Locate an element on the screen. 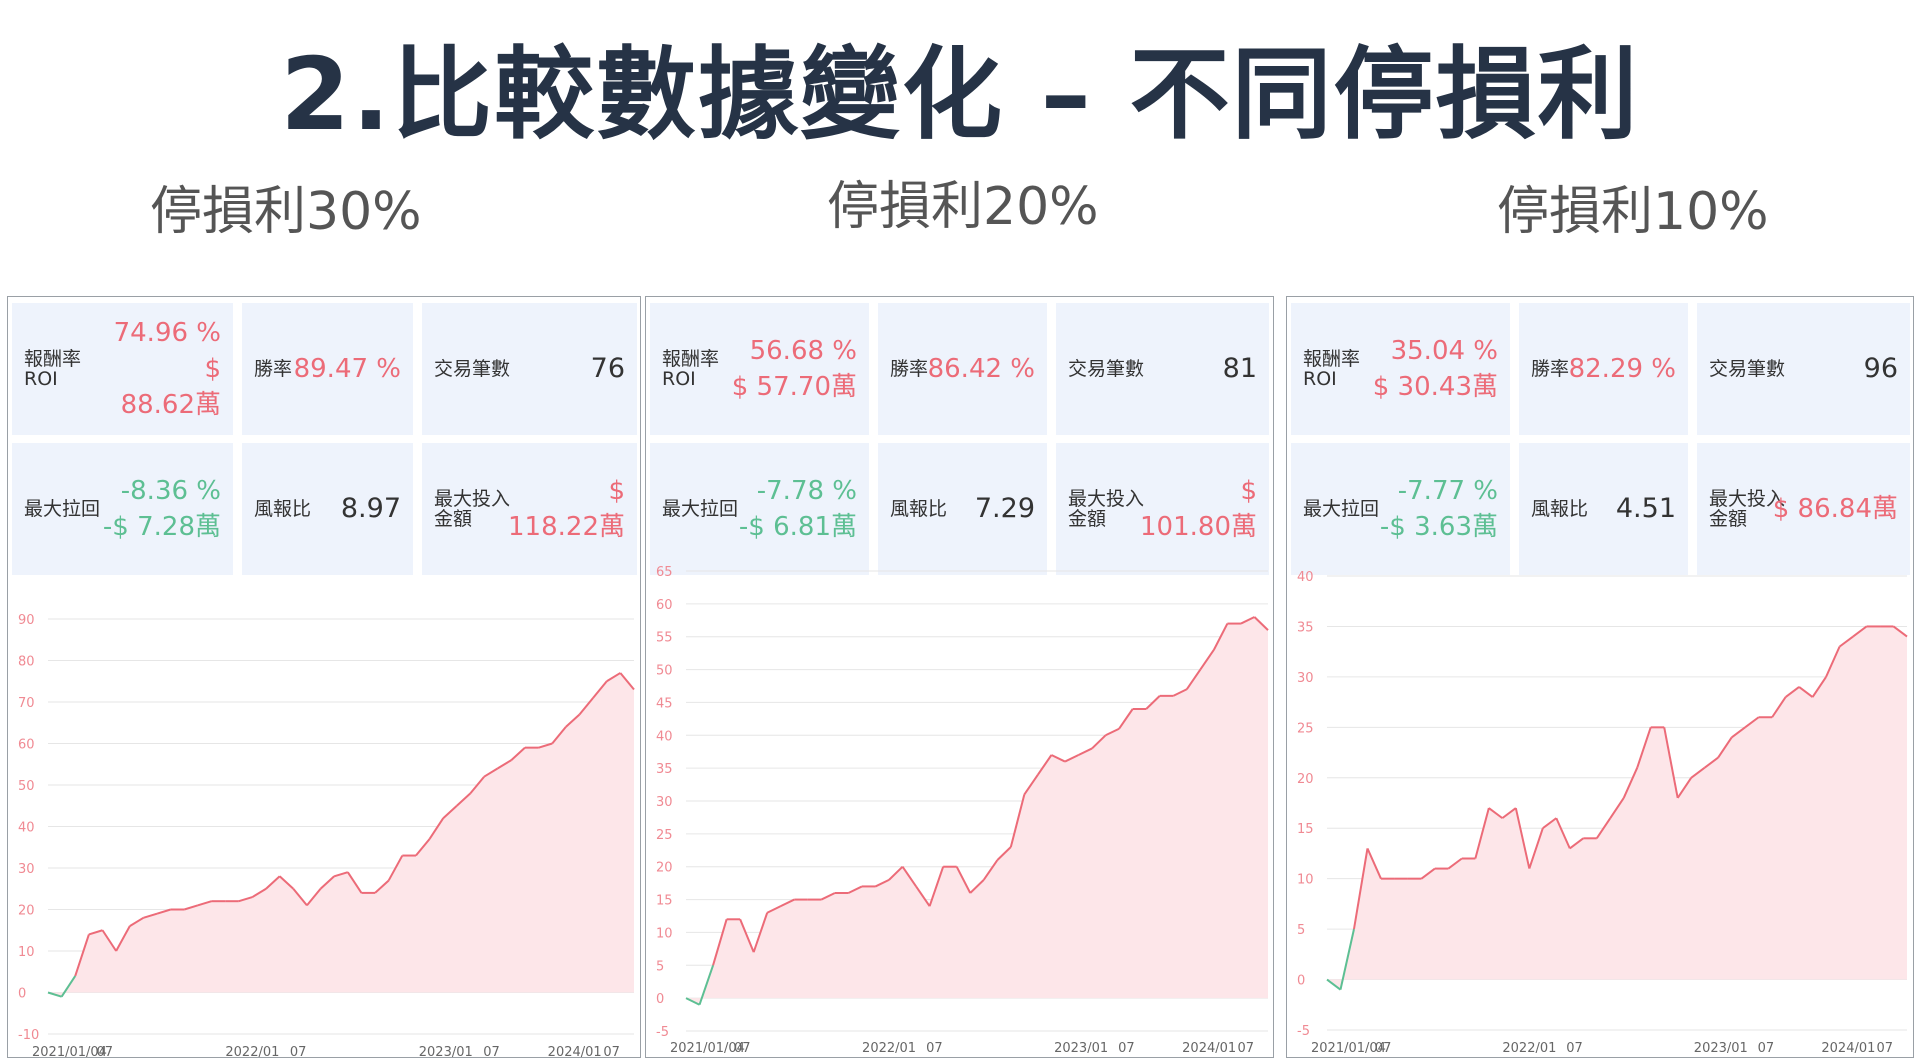 Image resolution: width=1920 pixels, height=1059 pixels. y-tick-label: -10 is located at coordinates (28, 1035).